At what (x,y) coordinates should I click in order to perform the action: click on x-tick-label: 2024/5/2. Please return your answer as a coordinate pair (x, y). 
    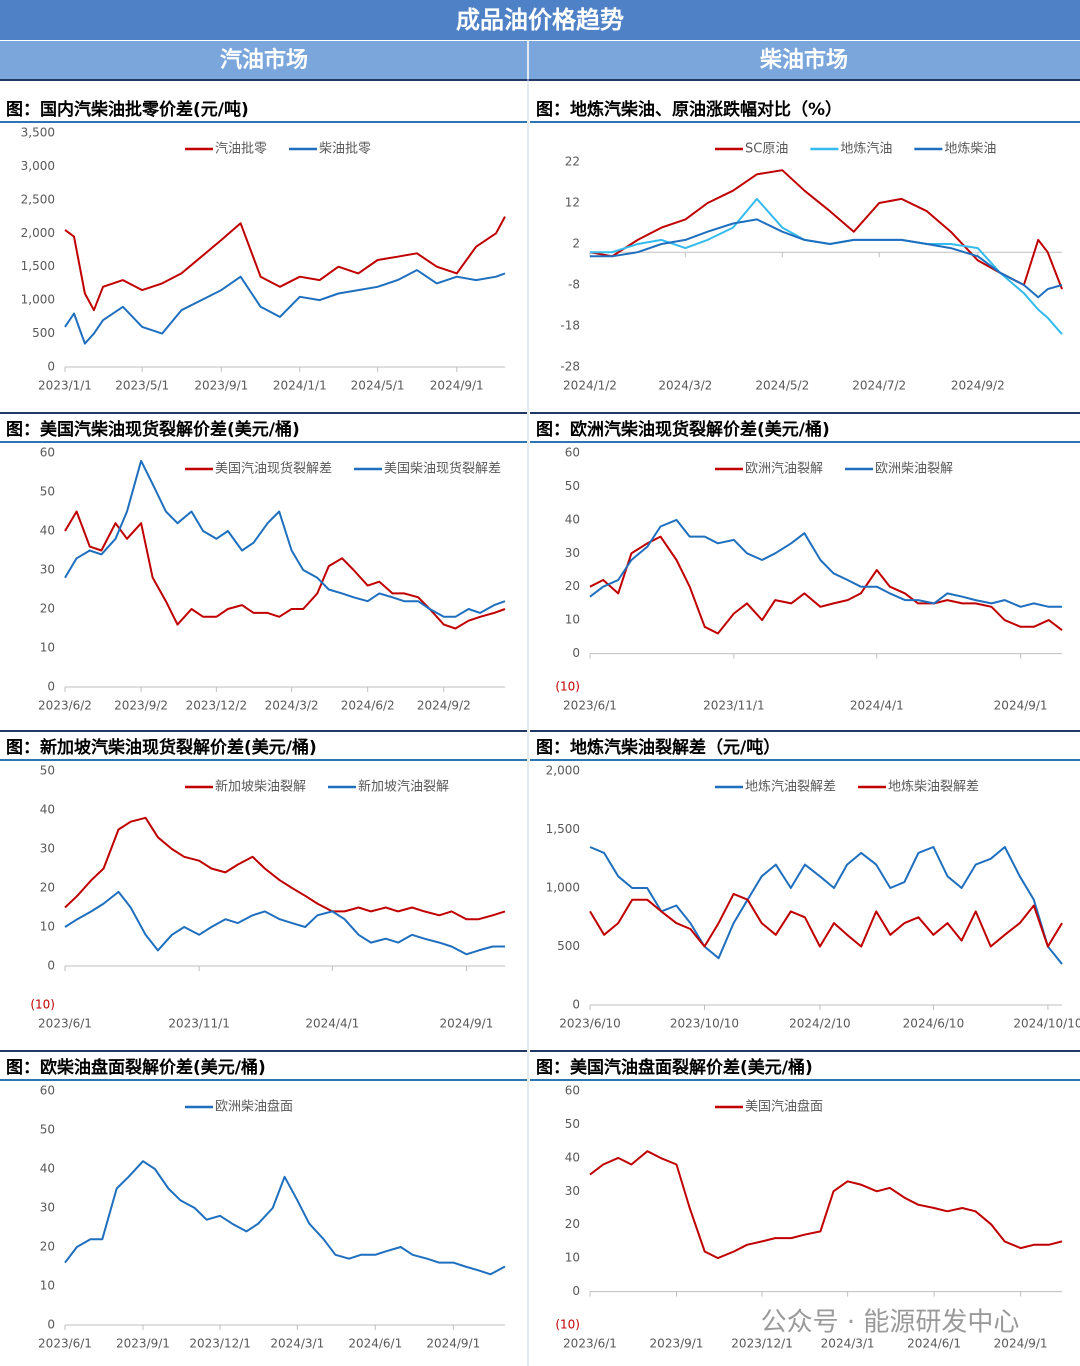
    Looking at the image, I should click on (782, 386).